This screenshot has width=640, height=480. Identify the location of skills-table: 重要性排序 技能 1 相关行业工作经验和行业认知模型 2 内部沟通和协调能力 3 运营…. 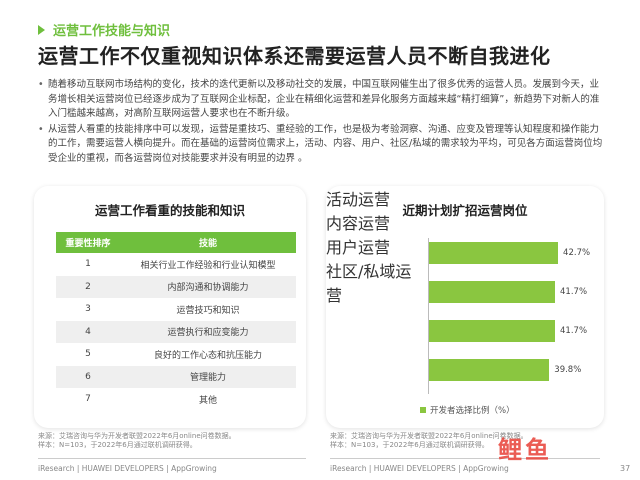
(176, 321).